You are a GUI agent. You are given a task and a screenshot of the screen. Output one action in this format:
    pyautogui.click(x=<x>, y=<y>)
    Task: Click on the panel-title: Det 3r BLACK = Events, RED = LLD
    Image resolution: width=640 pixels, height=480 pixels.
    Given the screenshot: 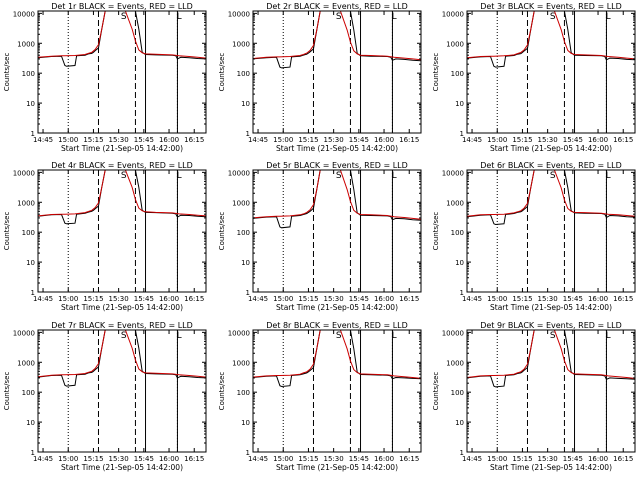 What is the action you would take?
    pyautogui.click(x=551, y=6)
    